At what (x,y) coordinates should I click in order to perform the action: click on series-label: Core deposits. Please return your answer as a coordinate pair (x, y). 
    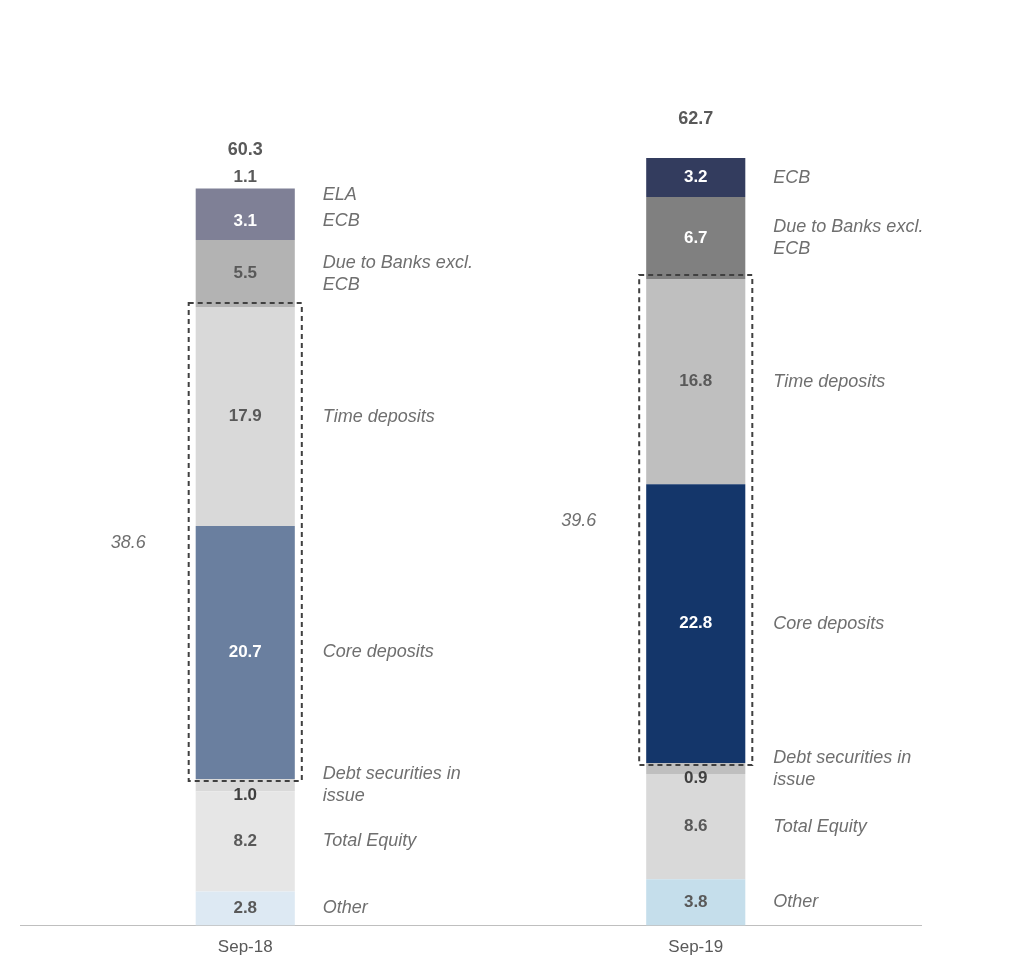
    Looking at the image, I should click on (378, 651).